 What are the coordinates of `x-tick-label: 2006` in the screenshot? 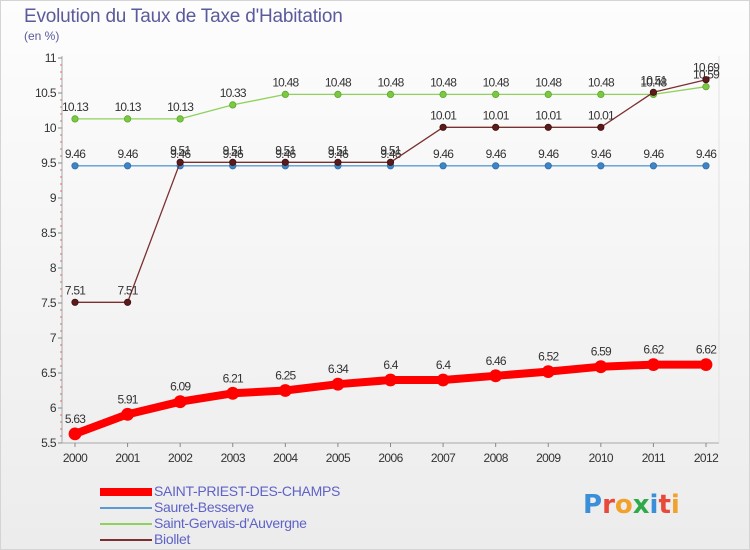 It's located at (390, 458).